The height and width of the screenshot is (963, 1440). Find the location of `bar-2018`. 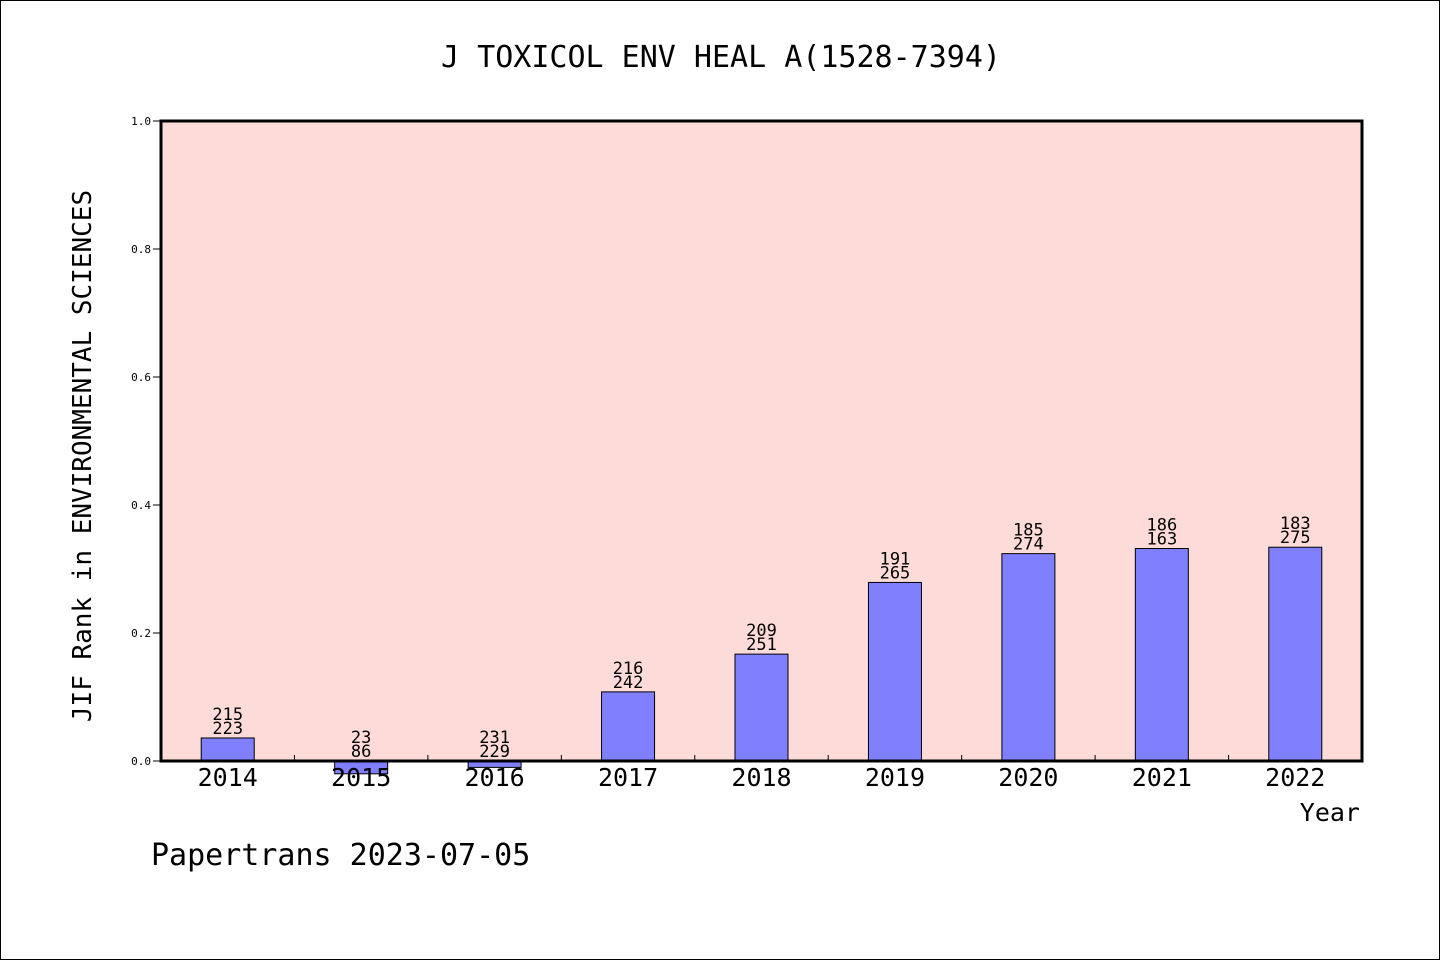

bar-2018 is located at coordinates (761, 707).